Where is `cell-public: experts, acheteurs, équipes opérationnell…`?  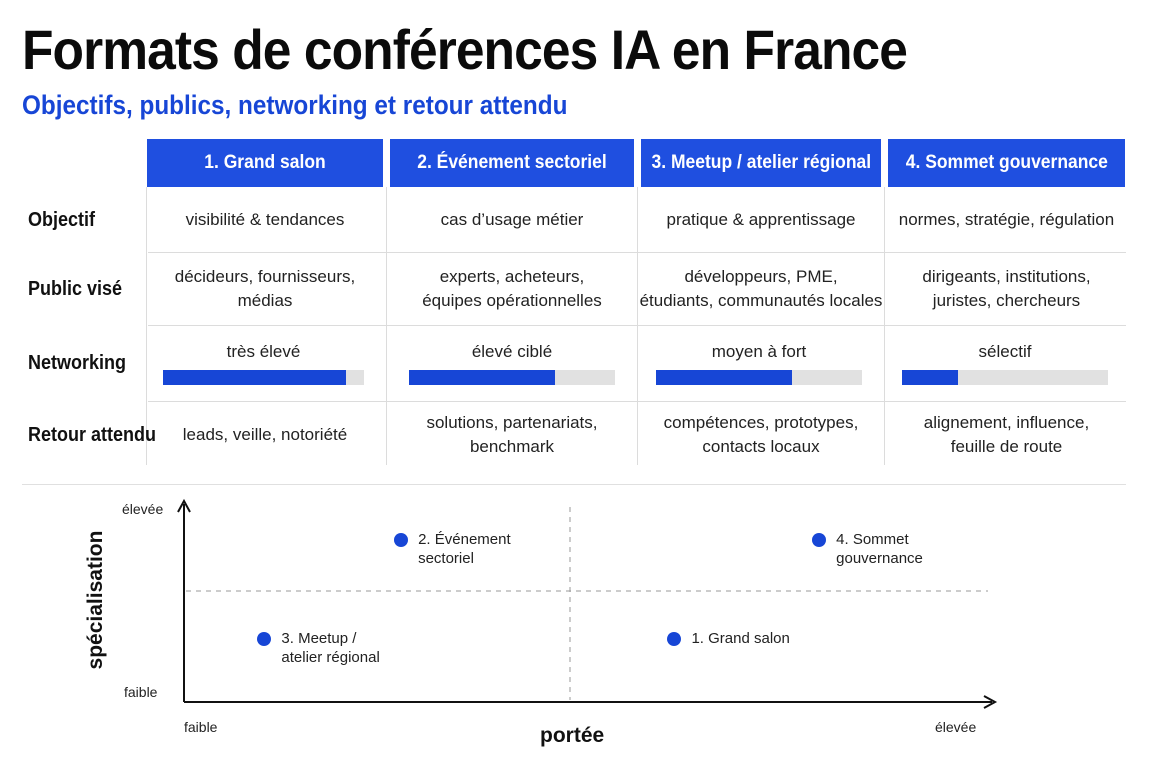
cell-public: experts, acheteurs, équipes opérationnell… is located at coordinates (512, 288).